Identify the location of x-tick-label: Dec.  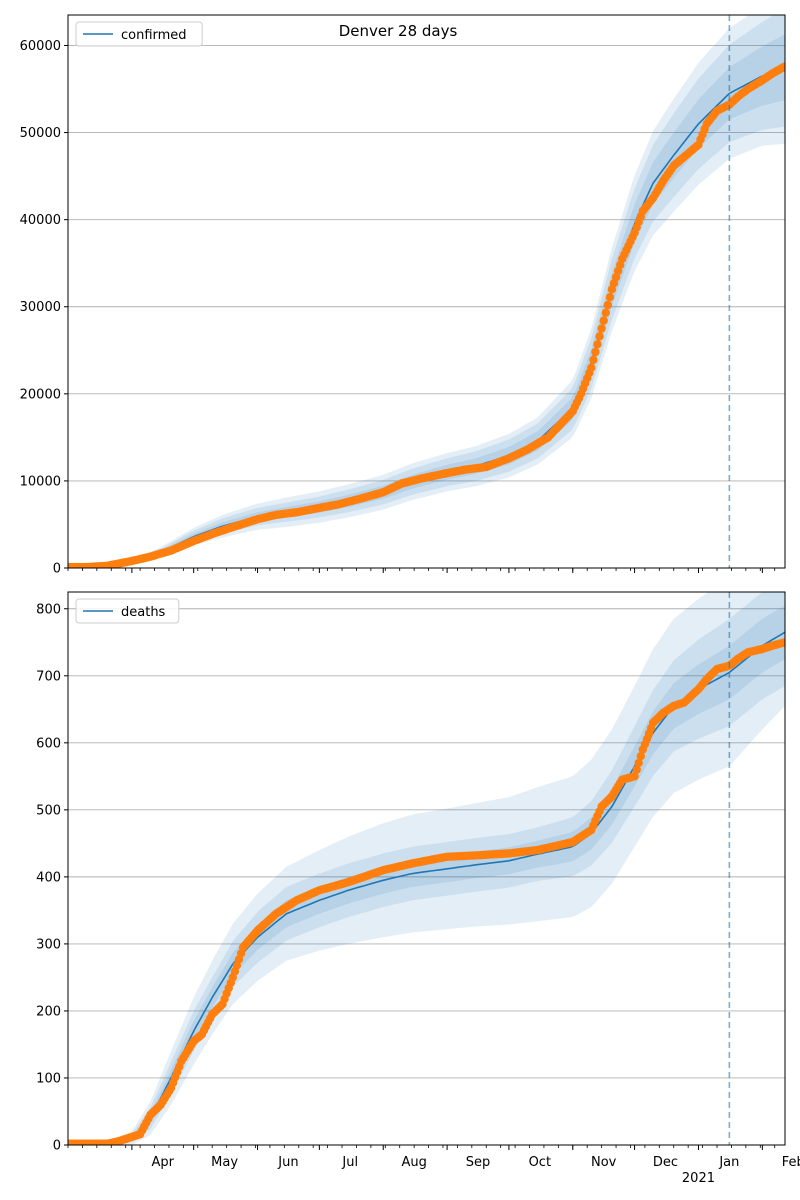
(665, 1162).